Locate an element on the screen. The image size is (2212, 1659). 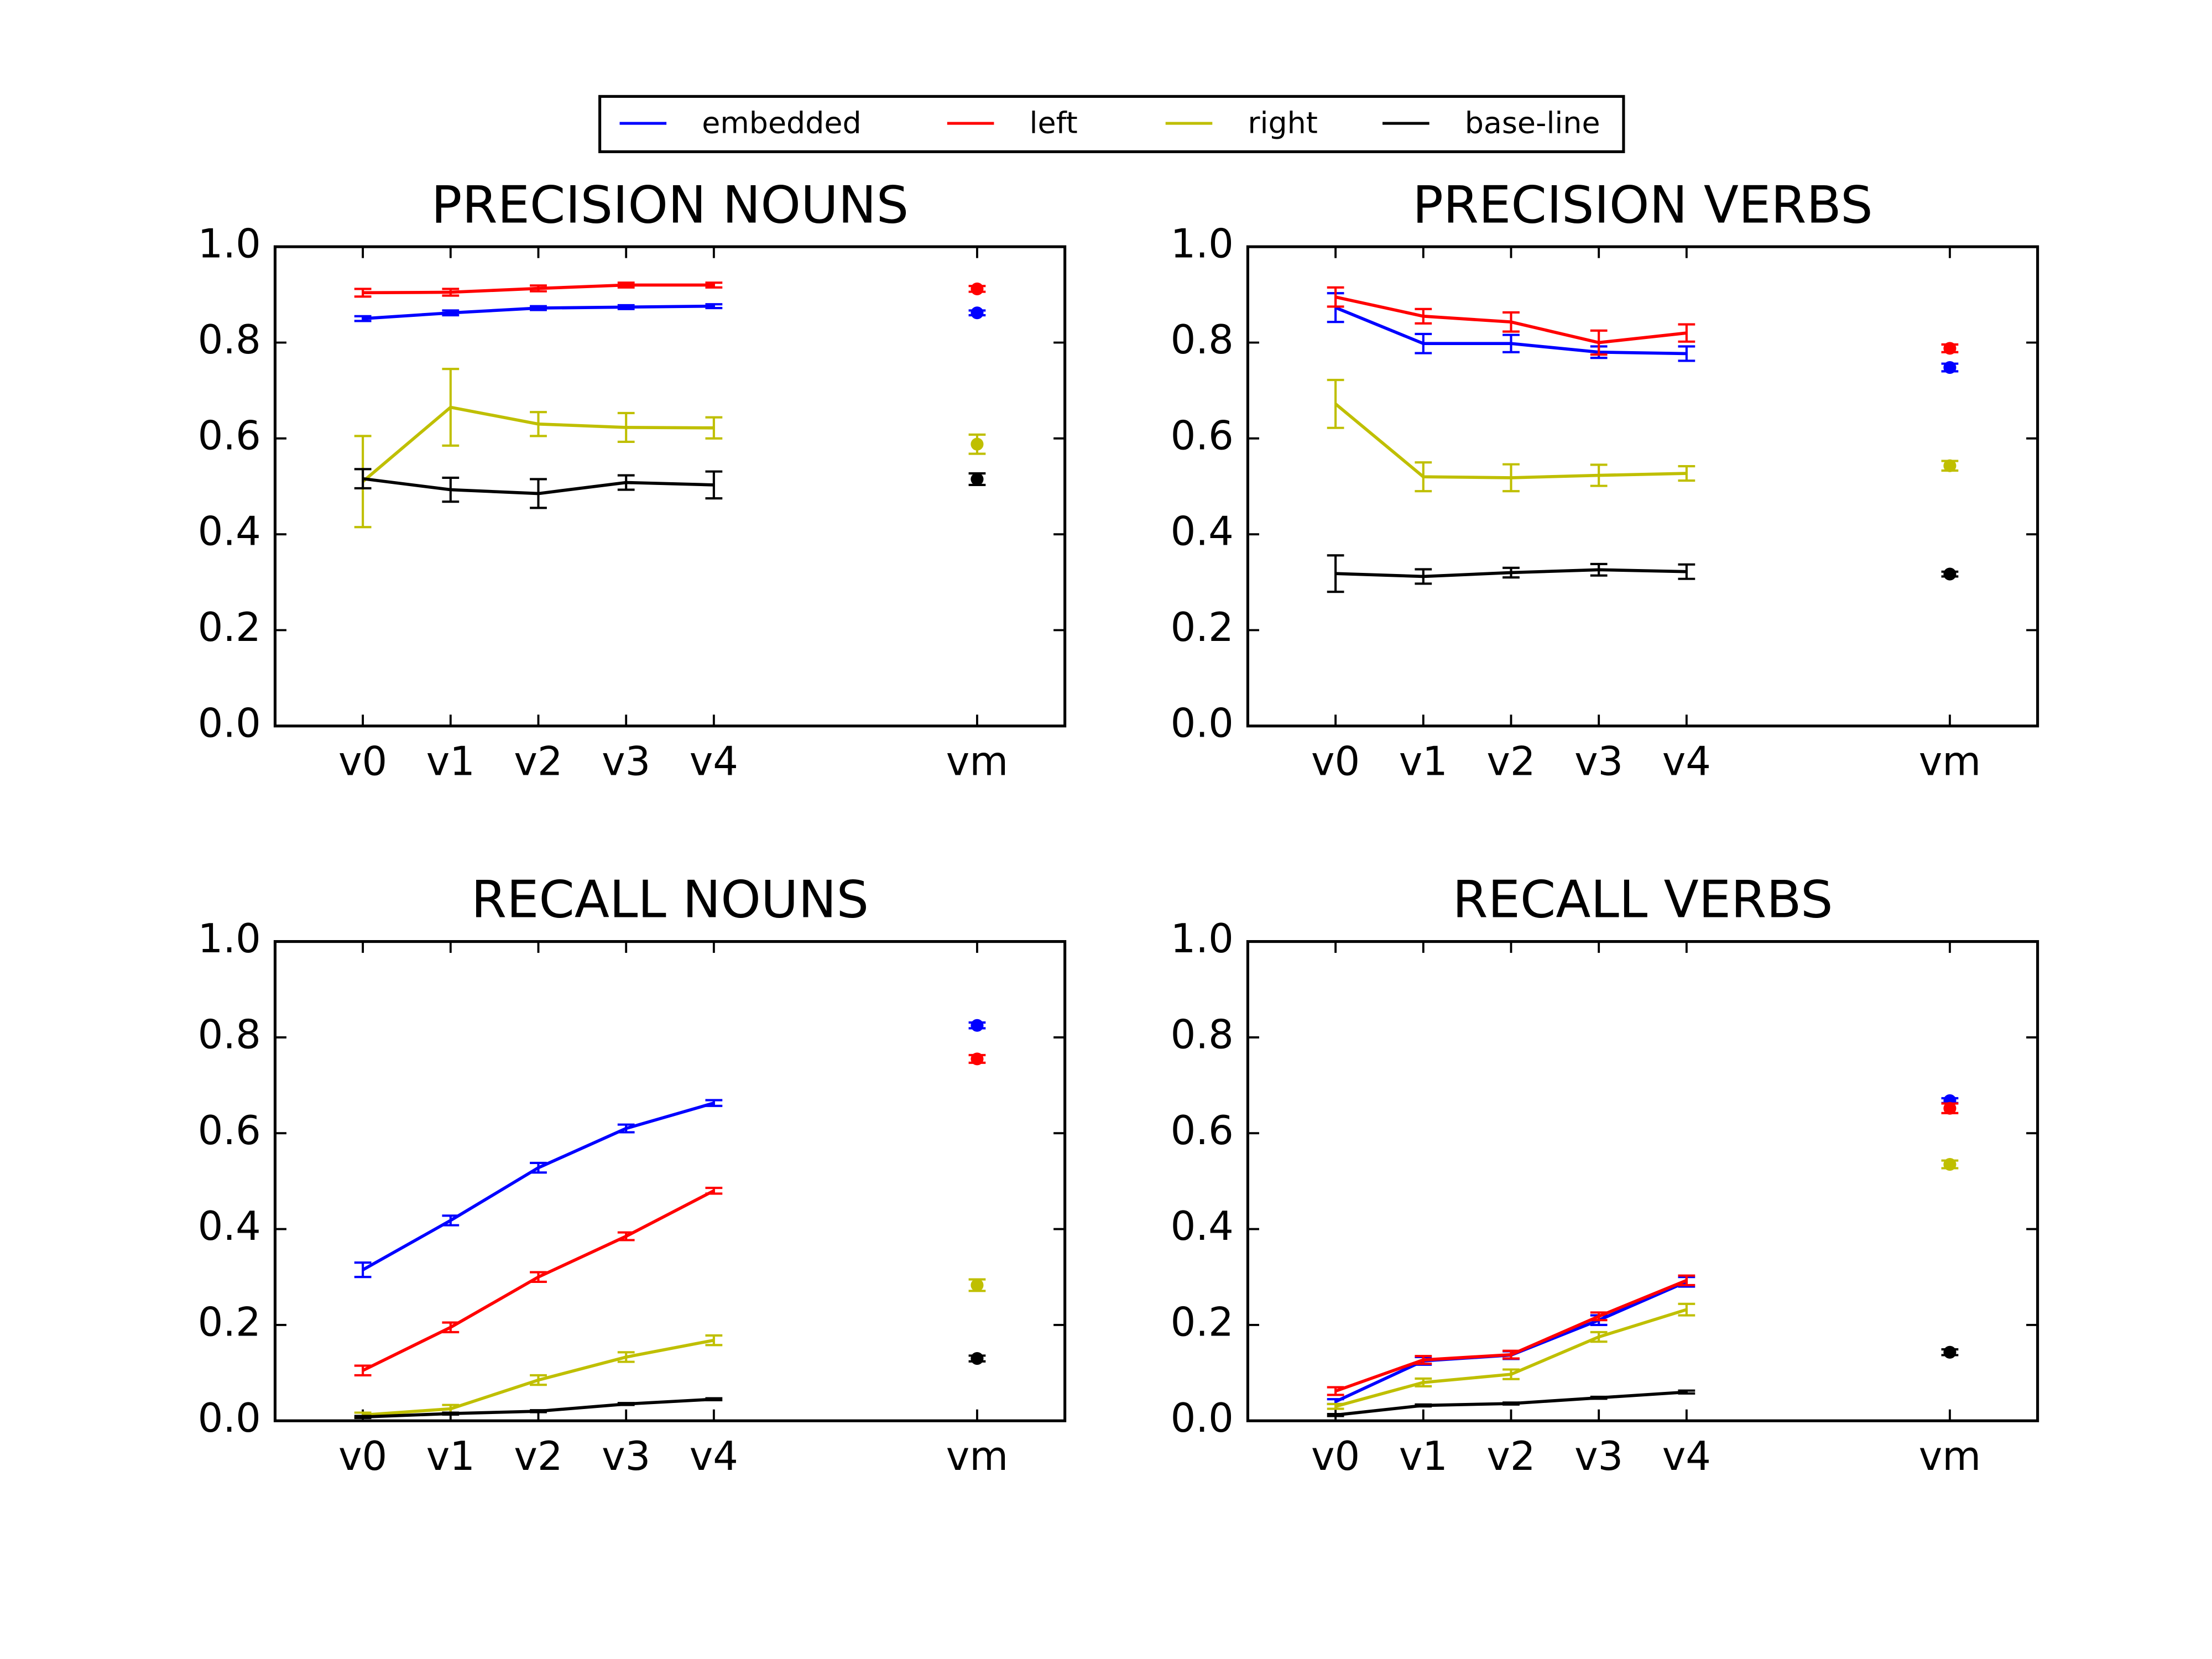
legend-box is located at coordinates (1112, 124).